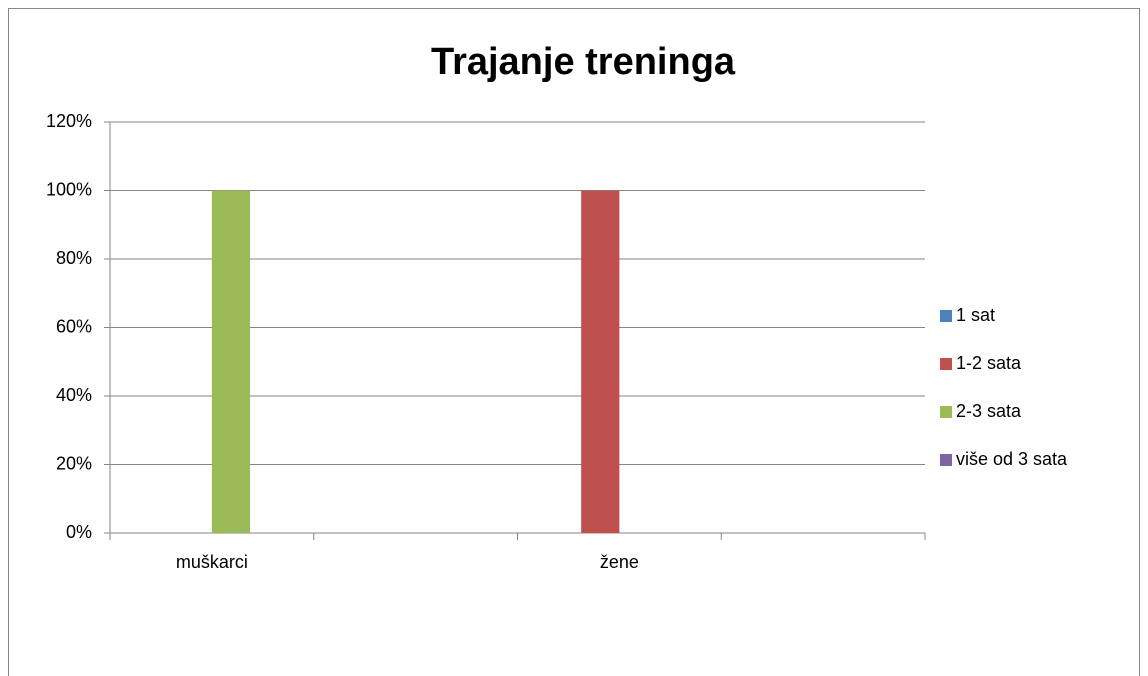  I want to click on legend-label: 1 sat, so click(975, 315).